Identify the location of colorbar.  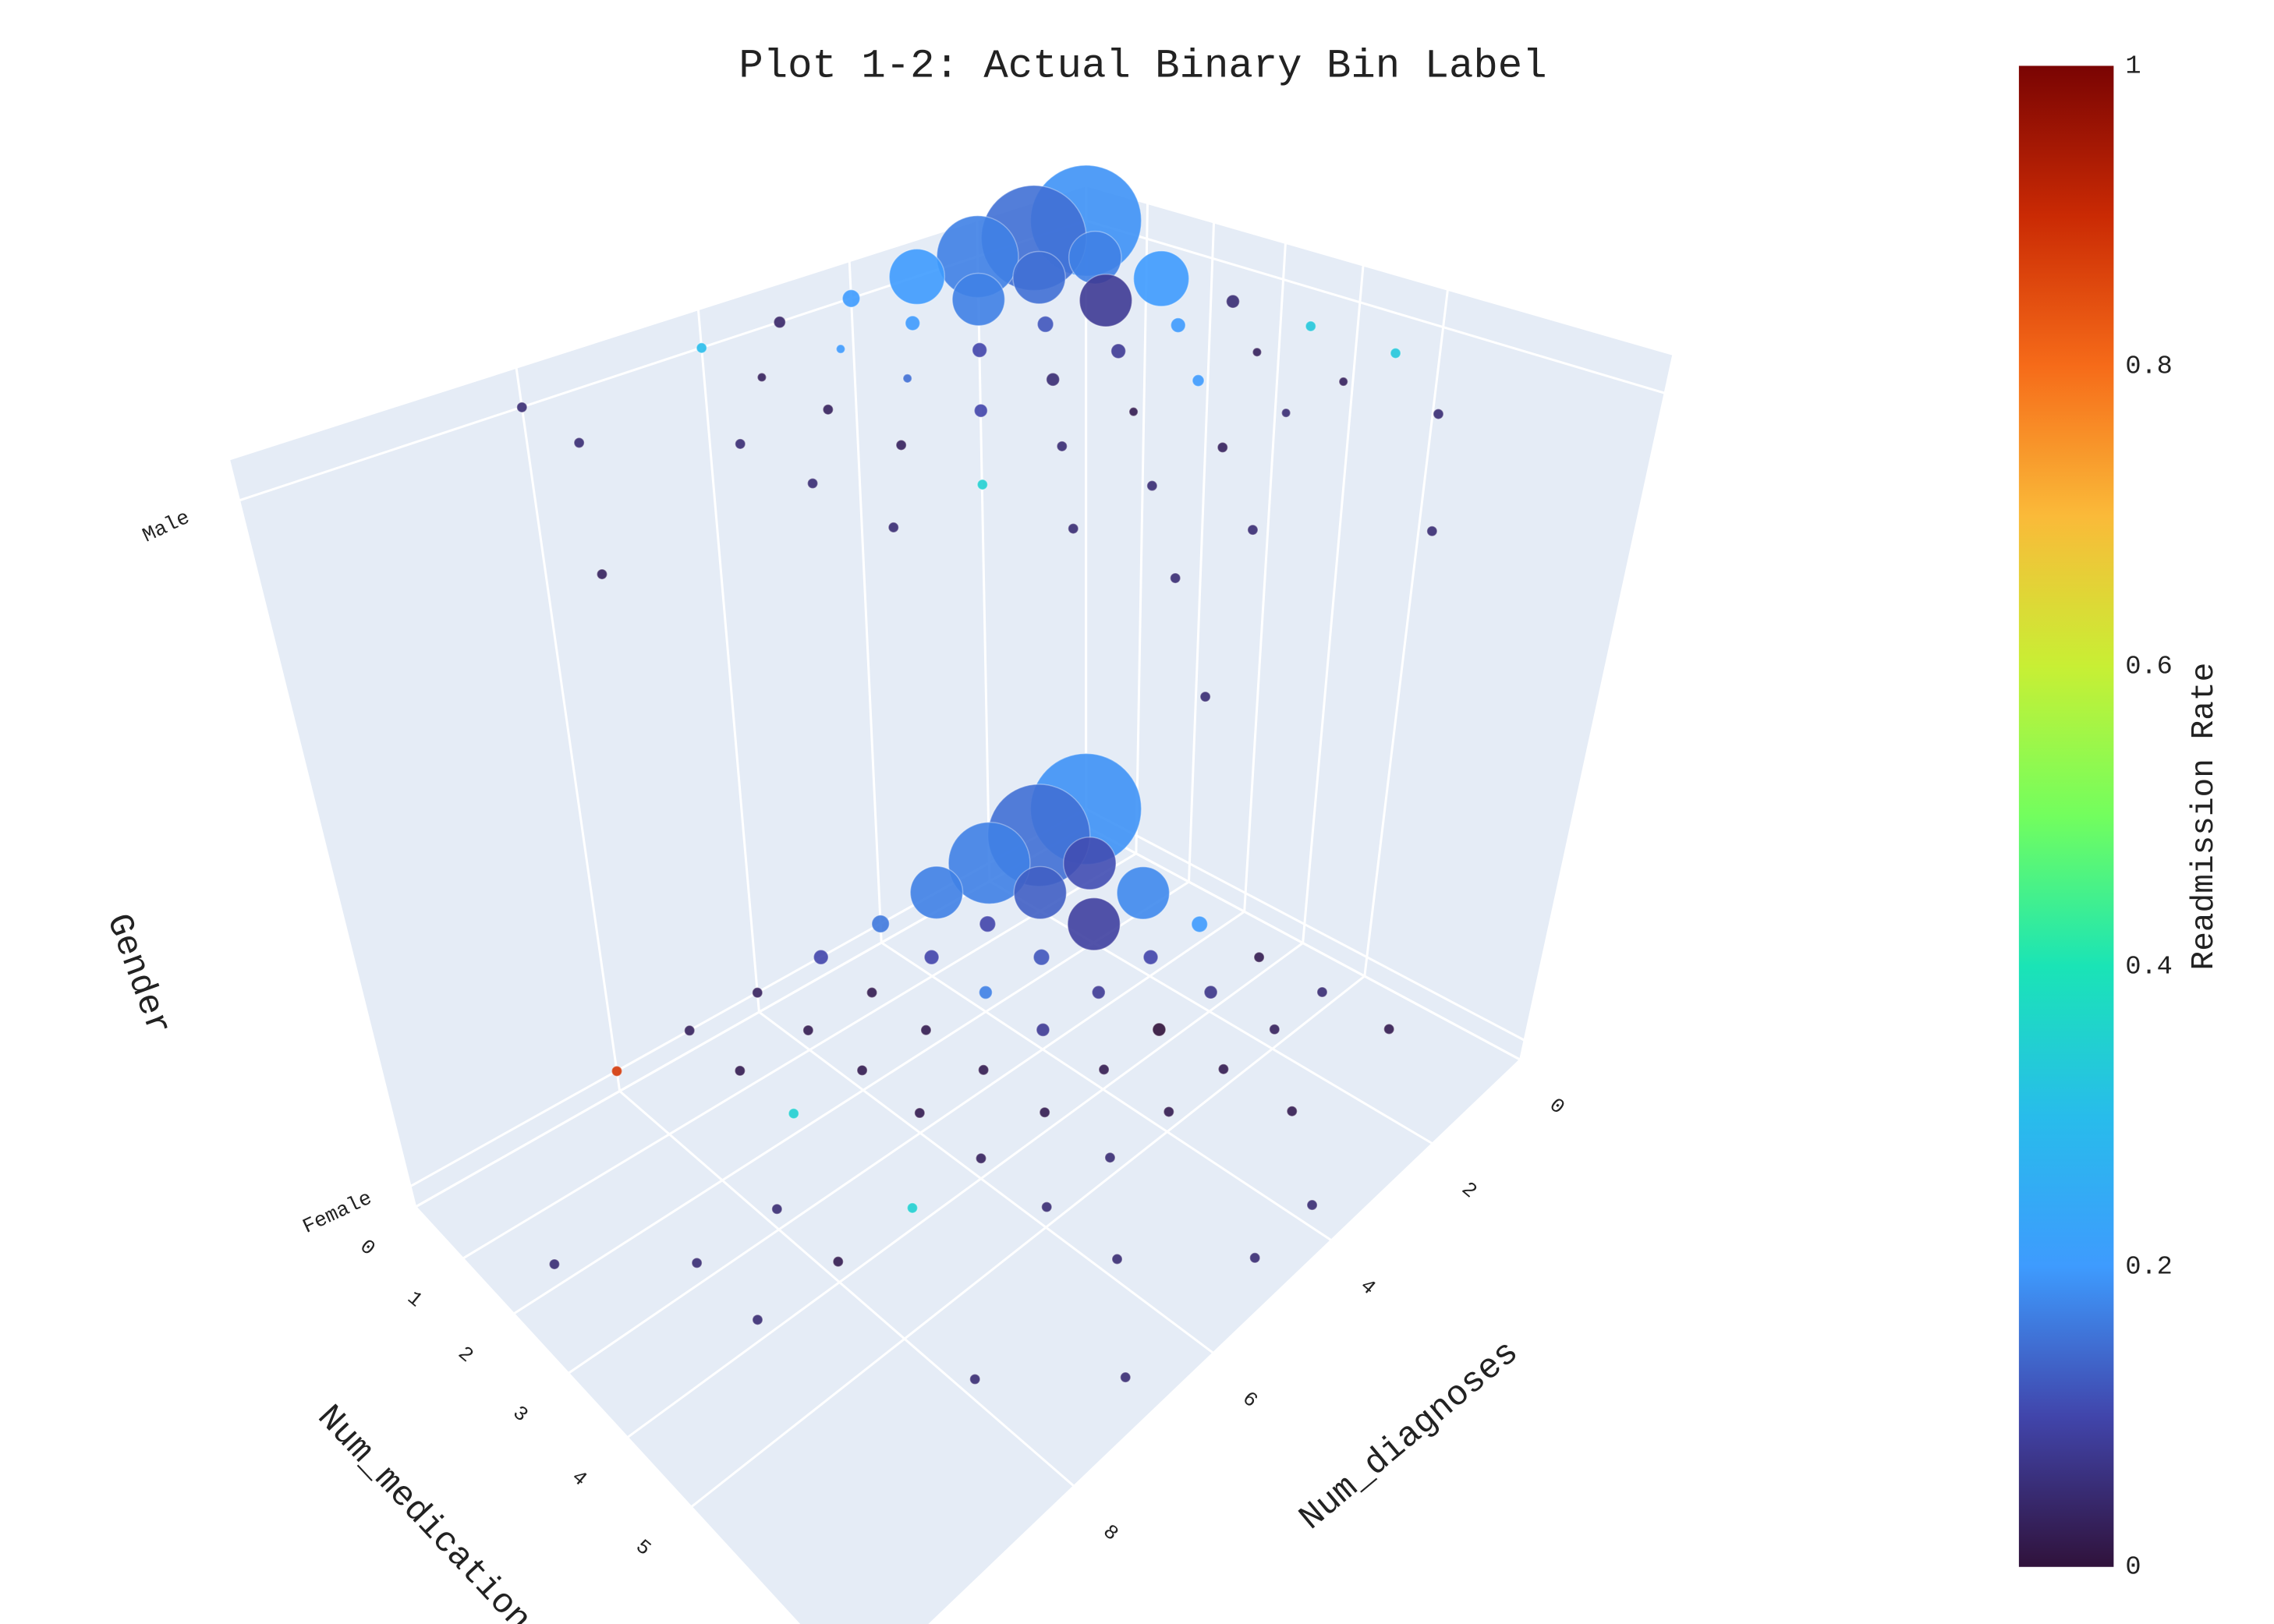
(2066, 816).